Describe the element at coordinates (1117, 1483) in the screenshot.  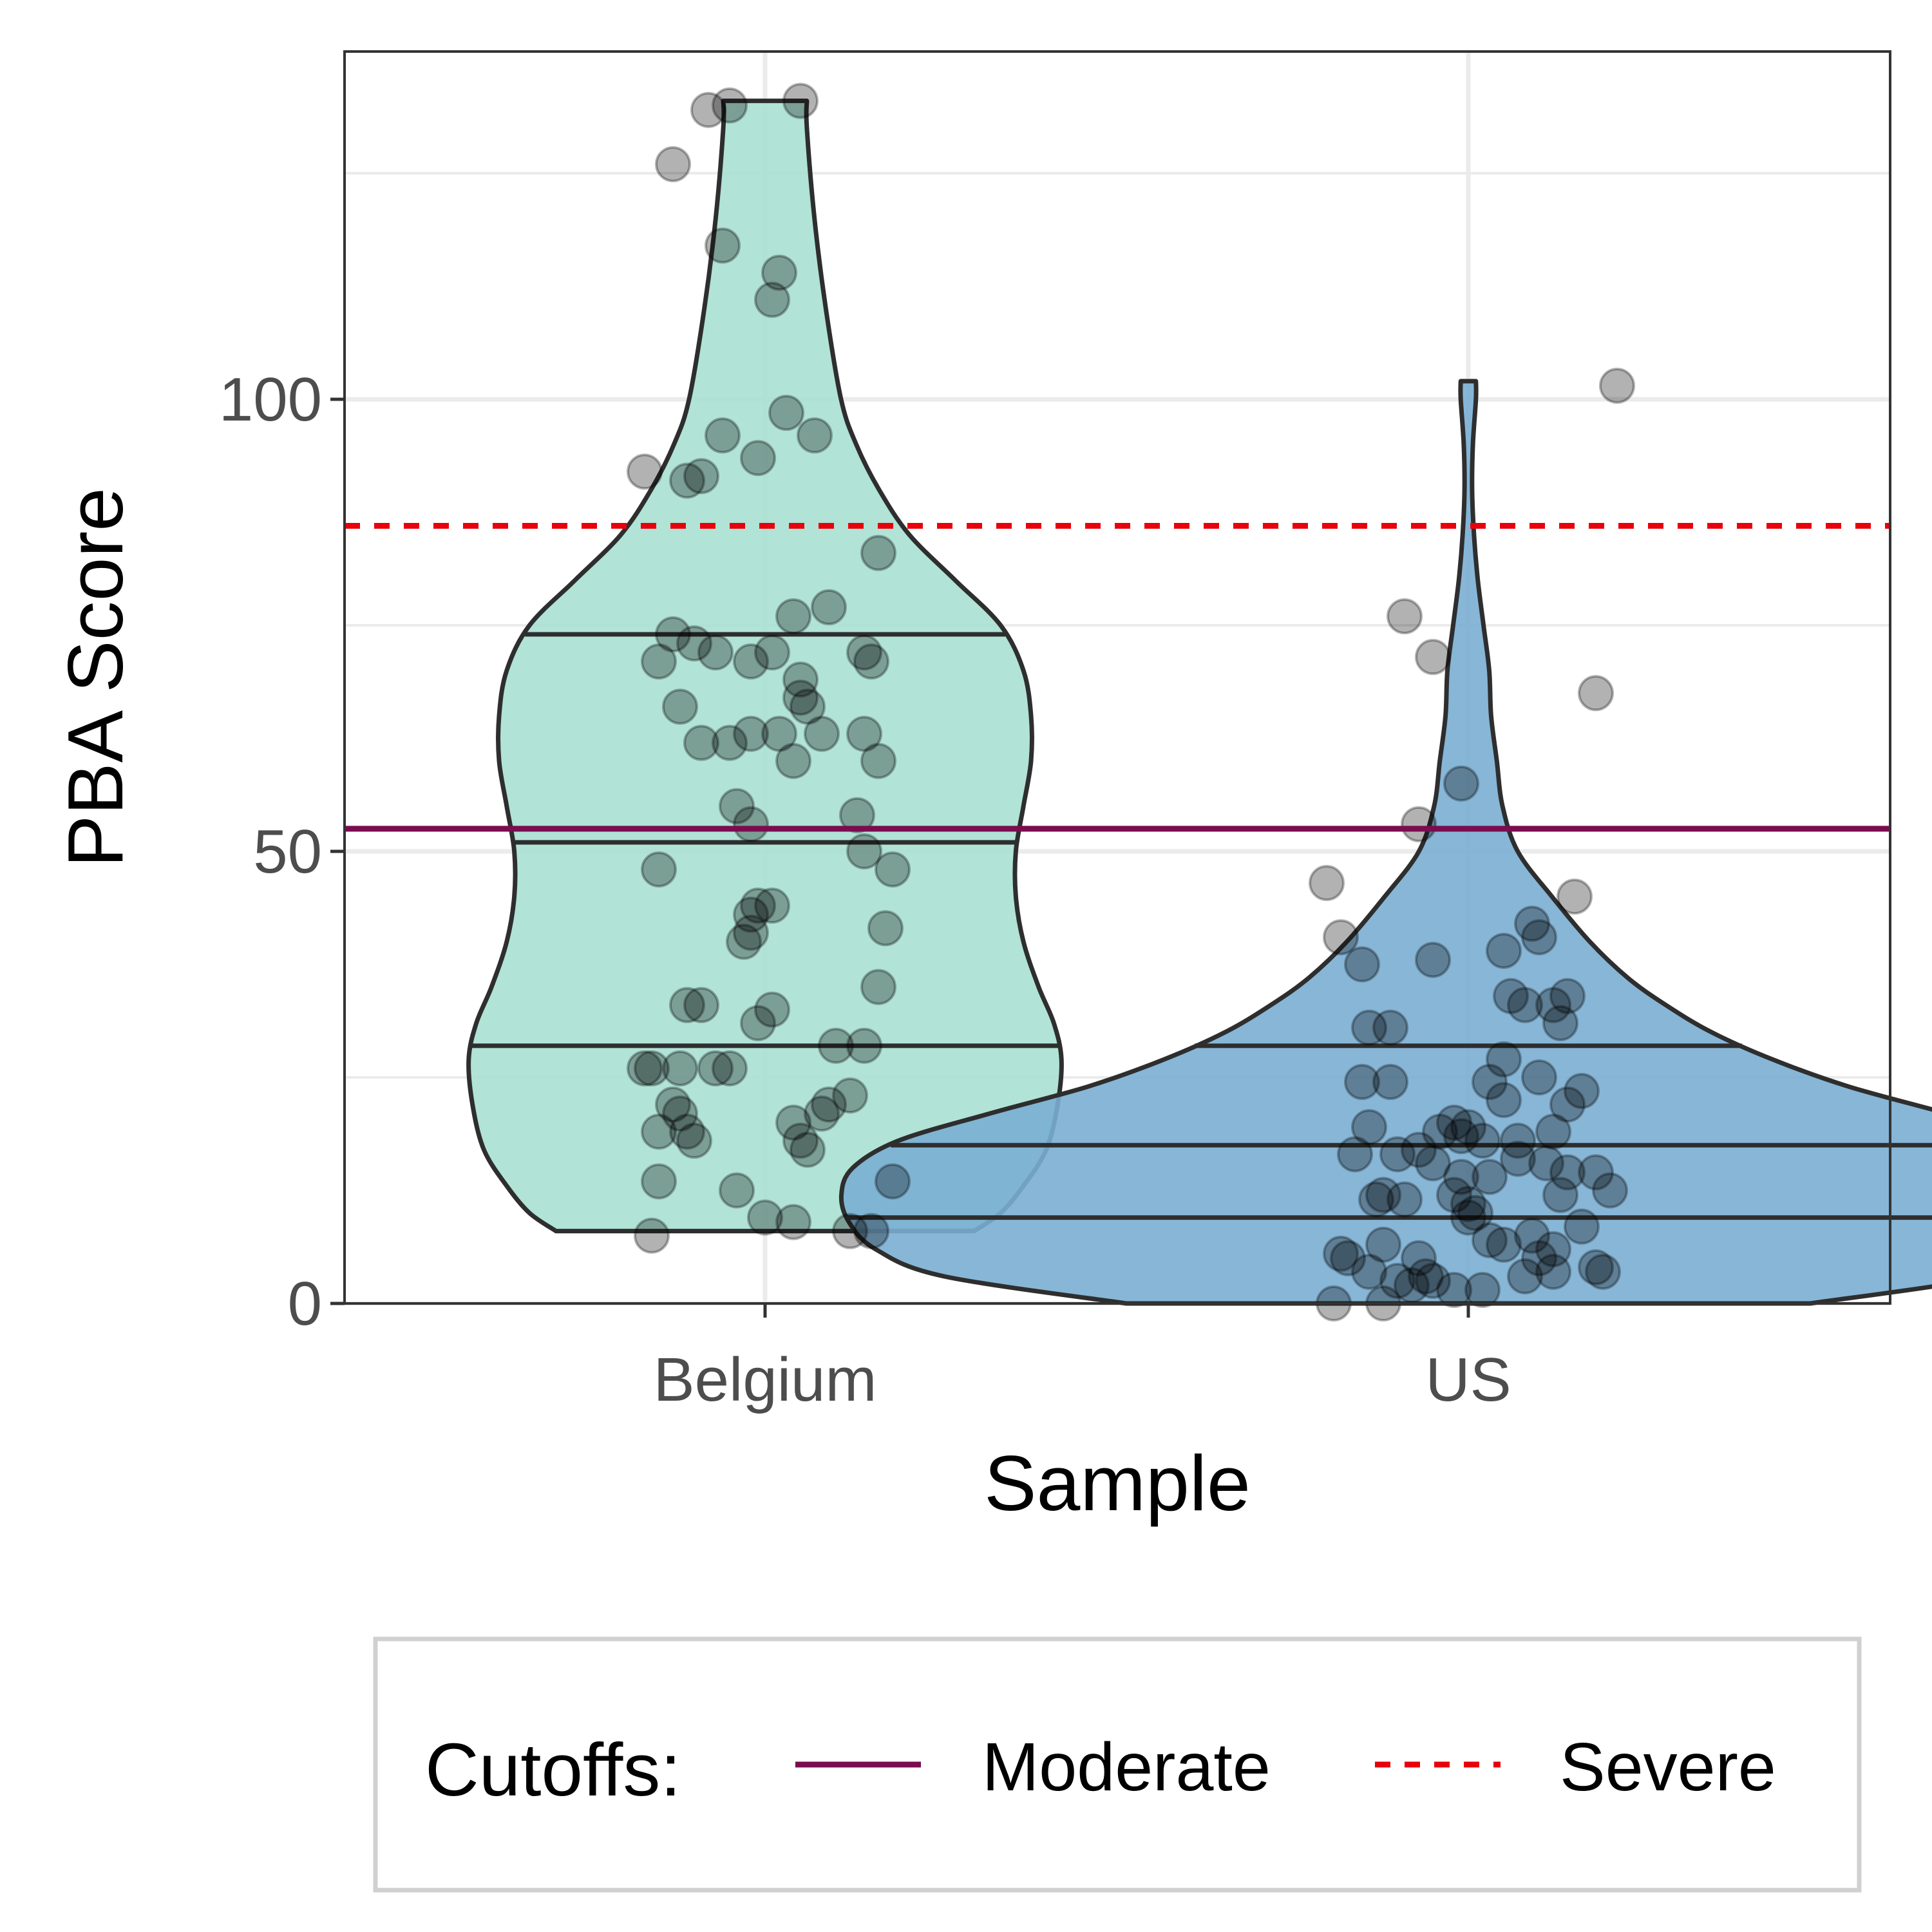
I see `x-axis-title: Sample` at that location.